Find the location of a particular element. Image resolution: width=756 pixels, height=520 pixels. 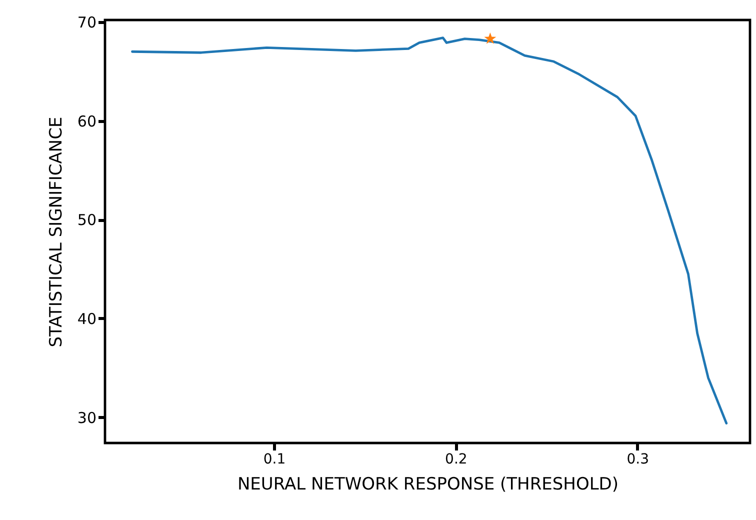

y-axis-title: STATISTICAL SIGNIFICANCE is located at coordinates (56, 232).